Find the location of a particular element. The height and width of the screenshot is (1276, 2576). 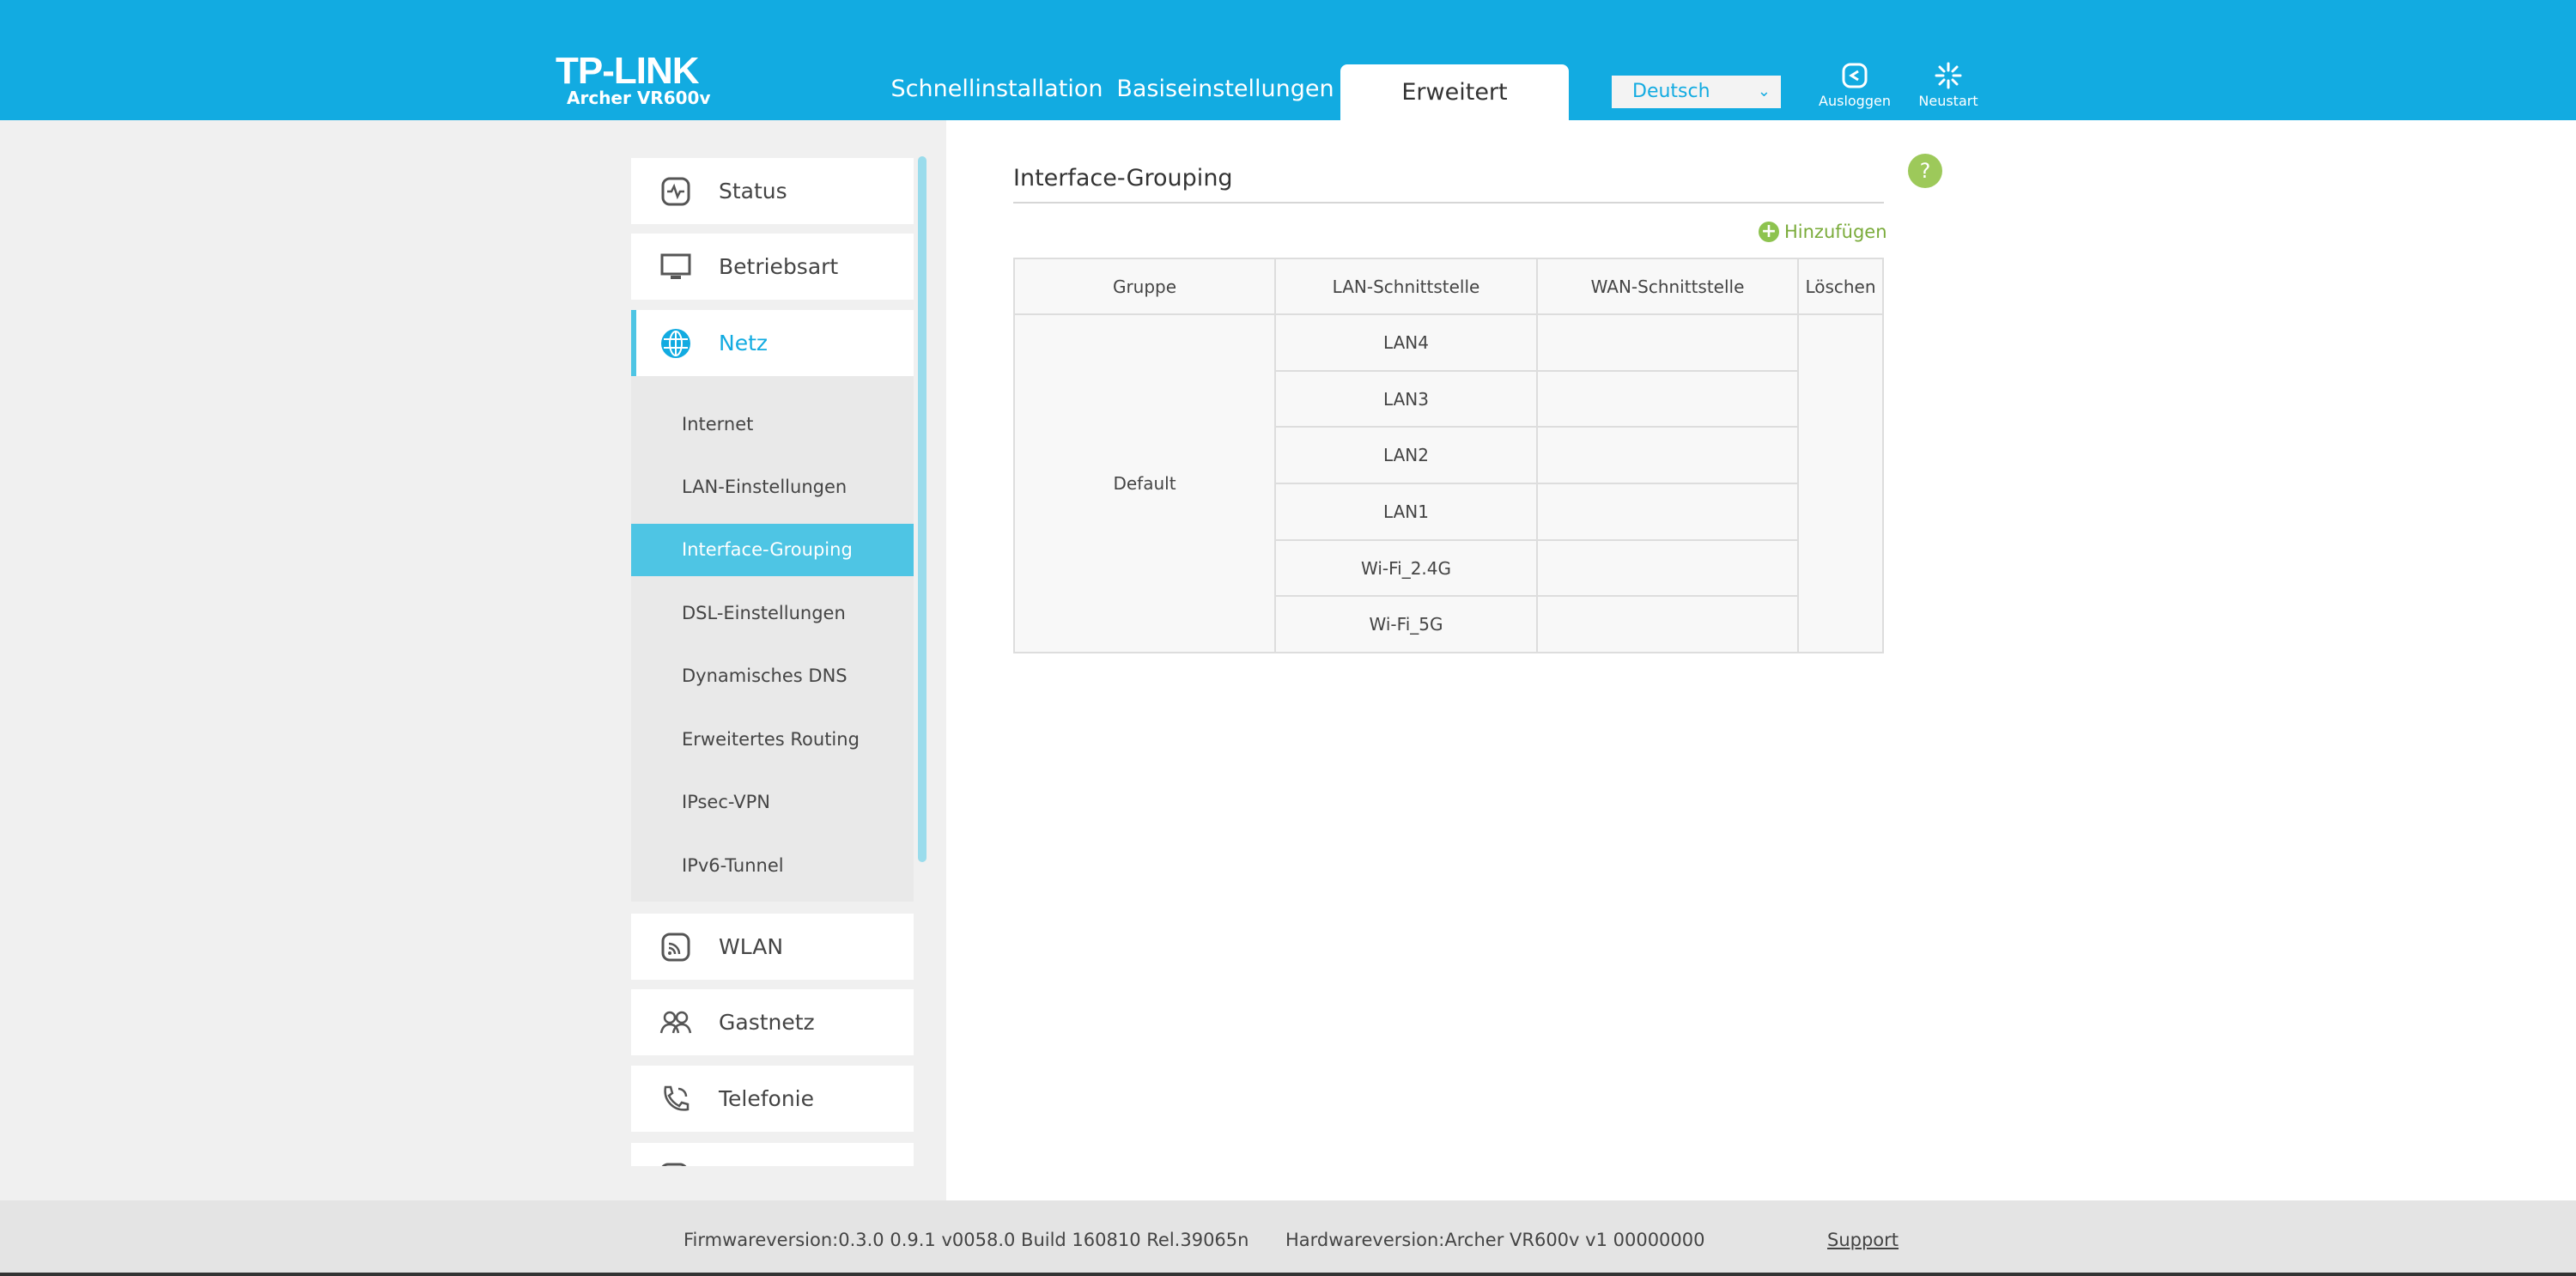

monitor-icon is located at coordinates (676, 267).